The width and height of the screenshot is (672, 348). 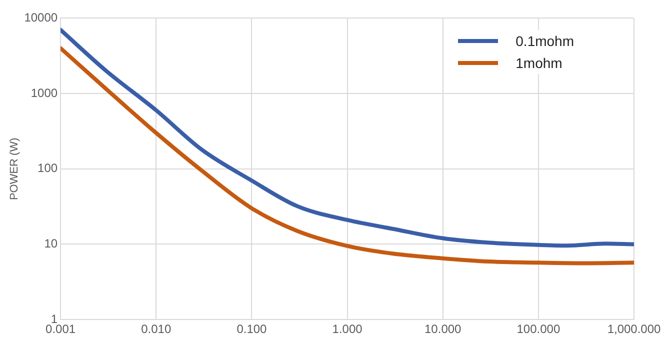 I want to click on x-tick-label: 10.000, so click(x=443, y=329).